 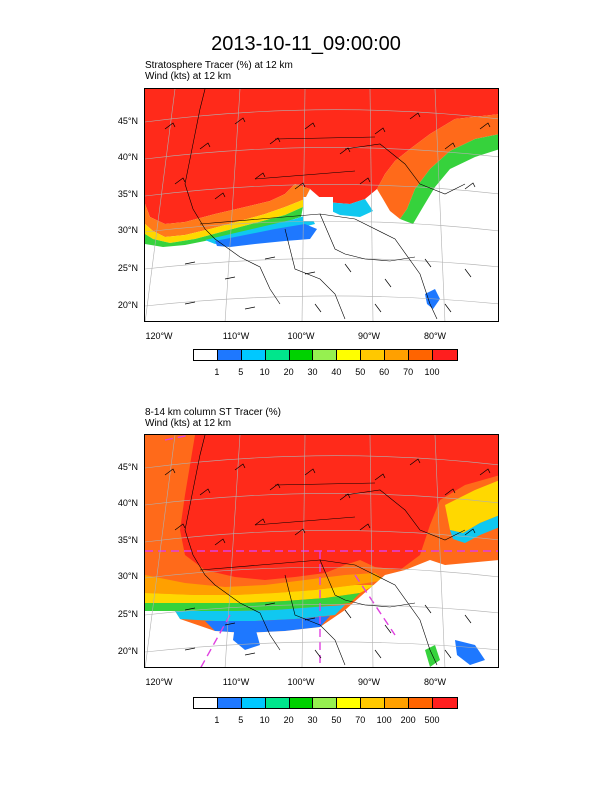 What do you see at coordinates (188, 423) in the screenshot?
I see `panel2-subtitle-line2: Wind (kts) at 12 km` at bounding box center [188, 423].